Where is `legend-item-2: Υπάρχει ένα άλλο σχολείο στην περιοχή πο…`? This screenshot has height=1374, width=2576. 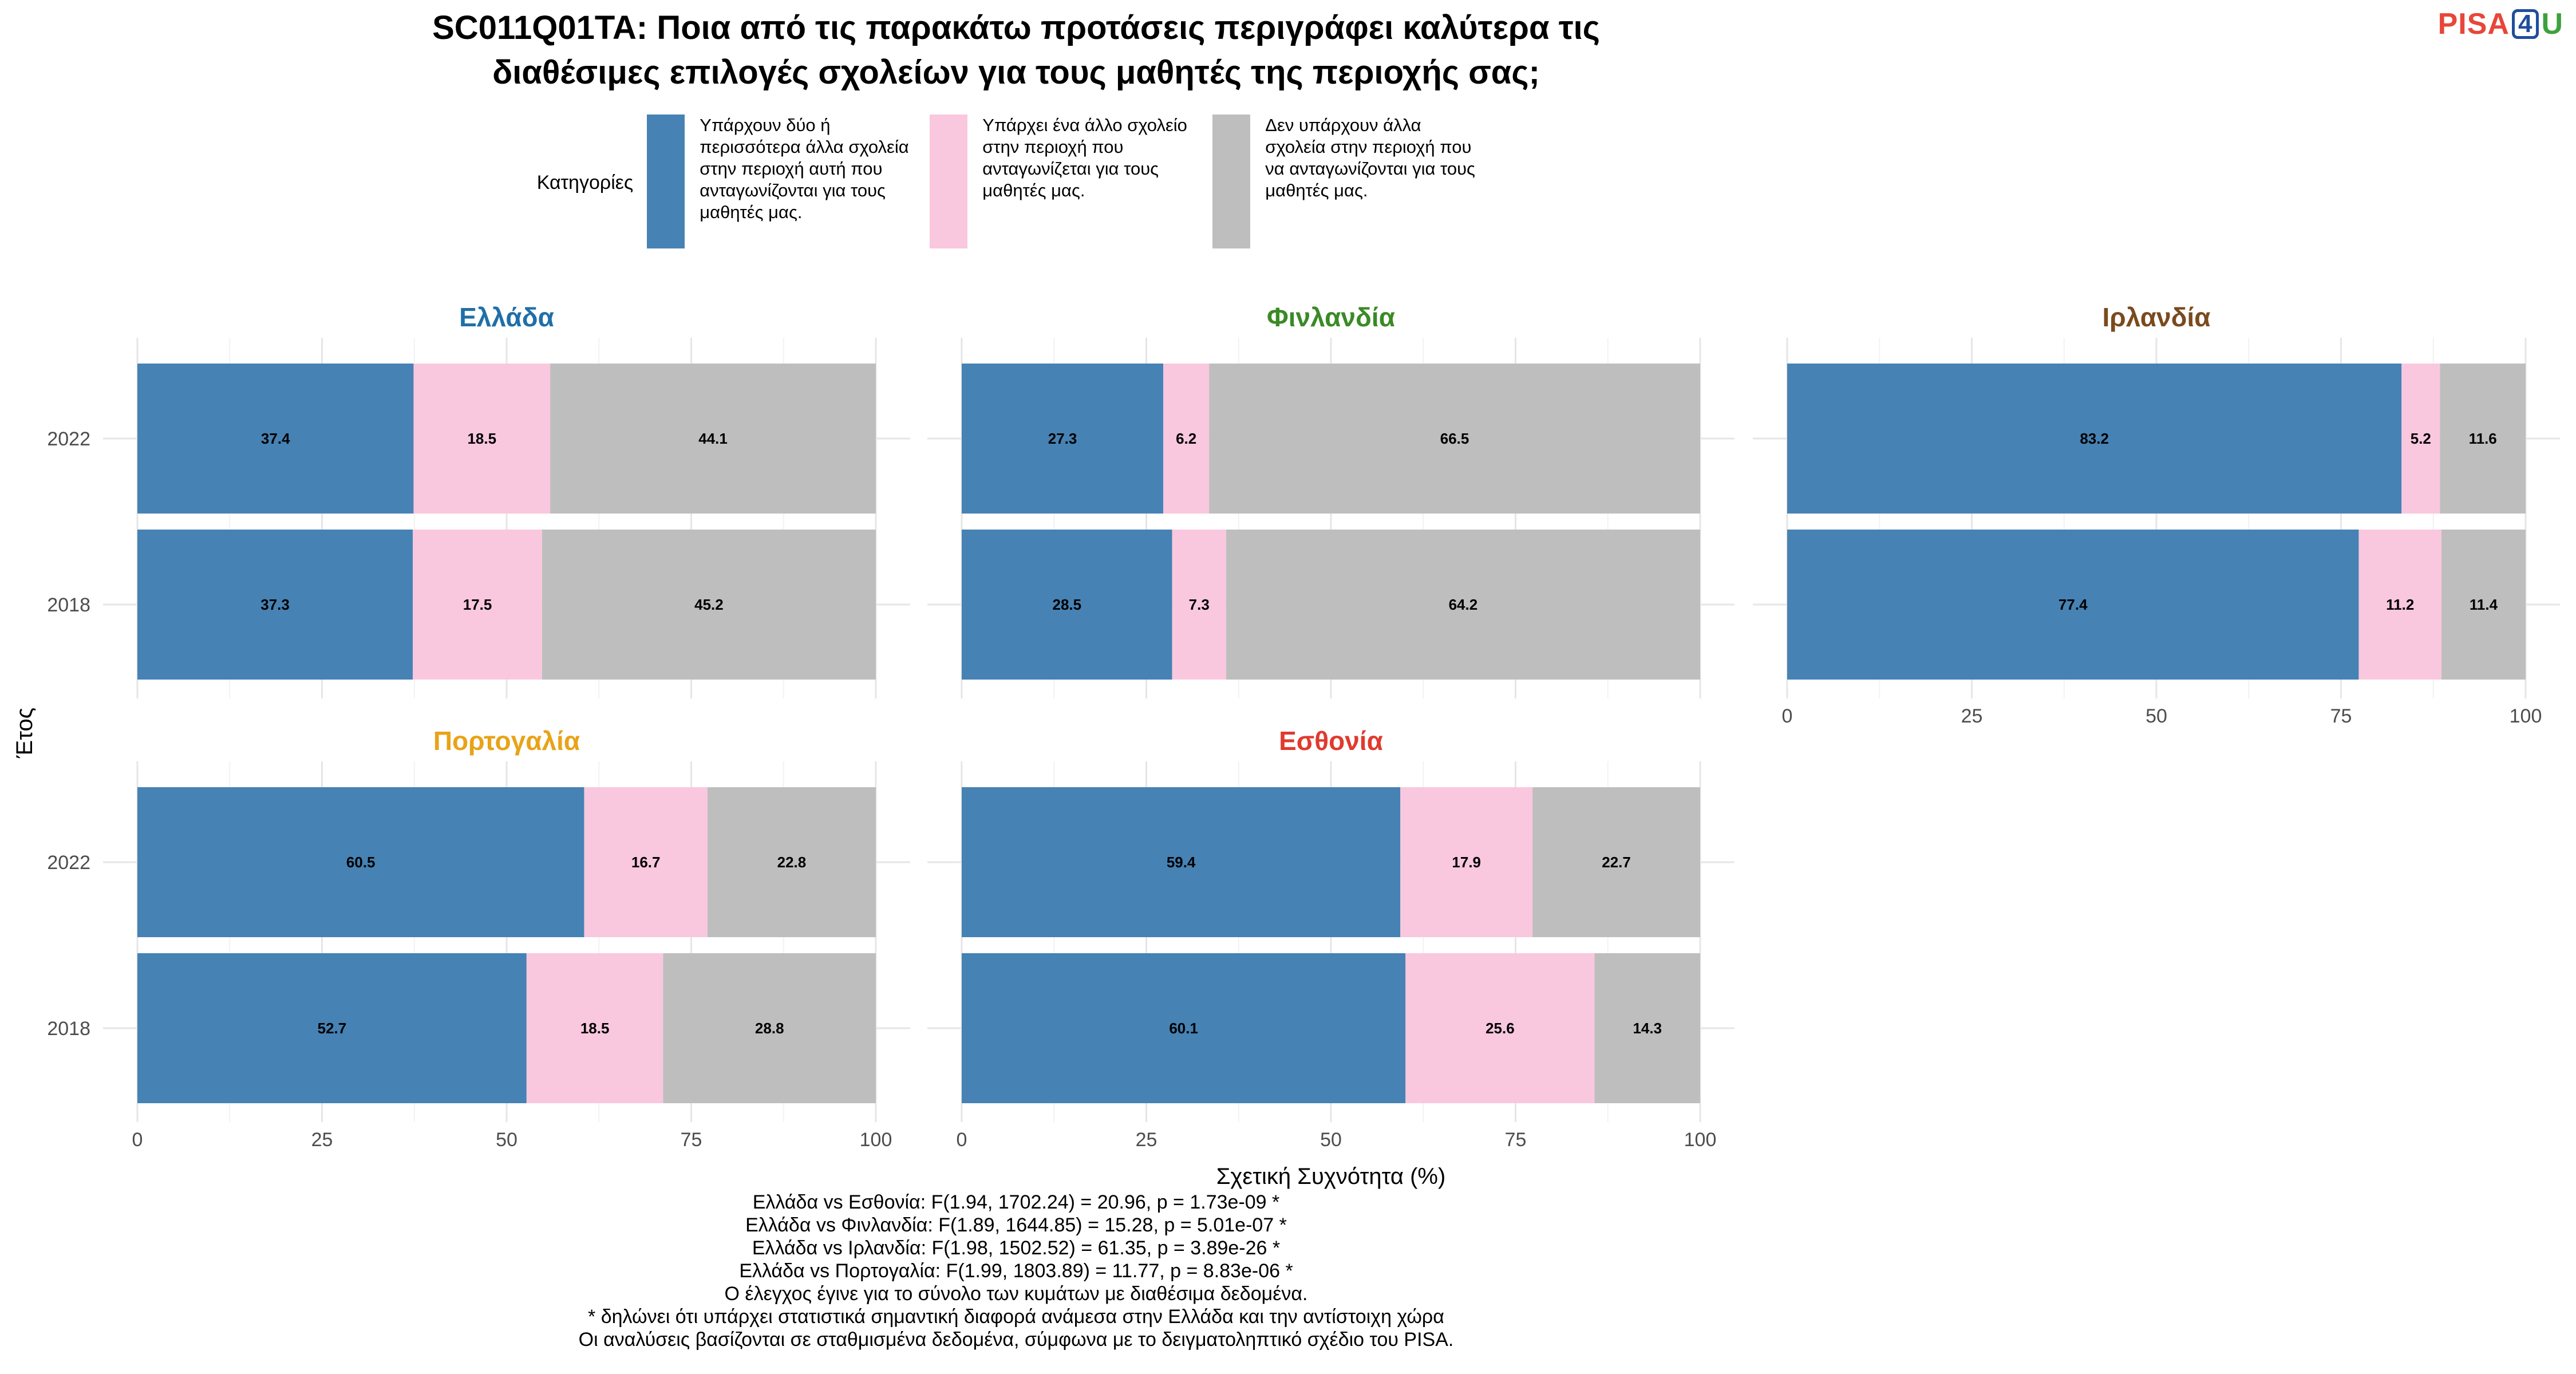 legend-item-2: Υπάρχει ένα άλλο σχολείο στην περιοχή πο… is located at coordinates (1062, 181).